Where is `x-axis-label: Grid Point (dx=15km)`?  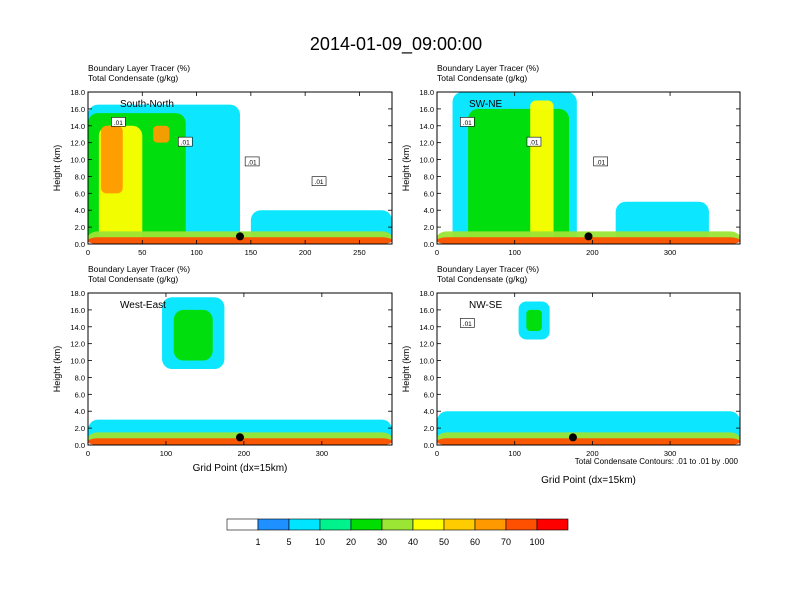
x-axis-label: Grid Point (dx=15km) is located at coordinates (588, 480).